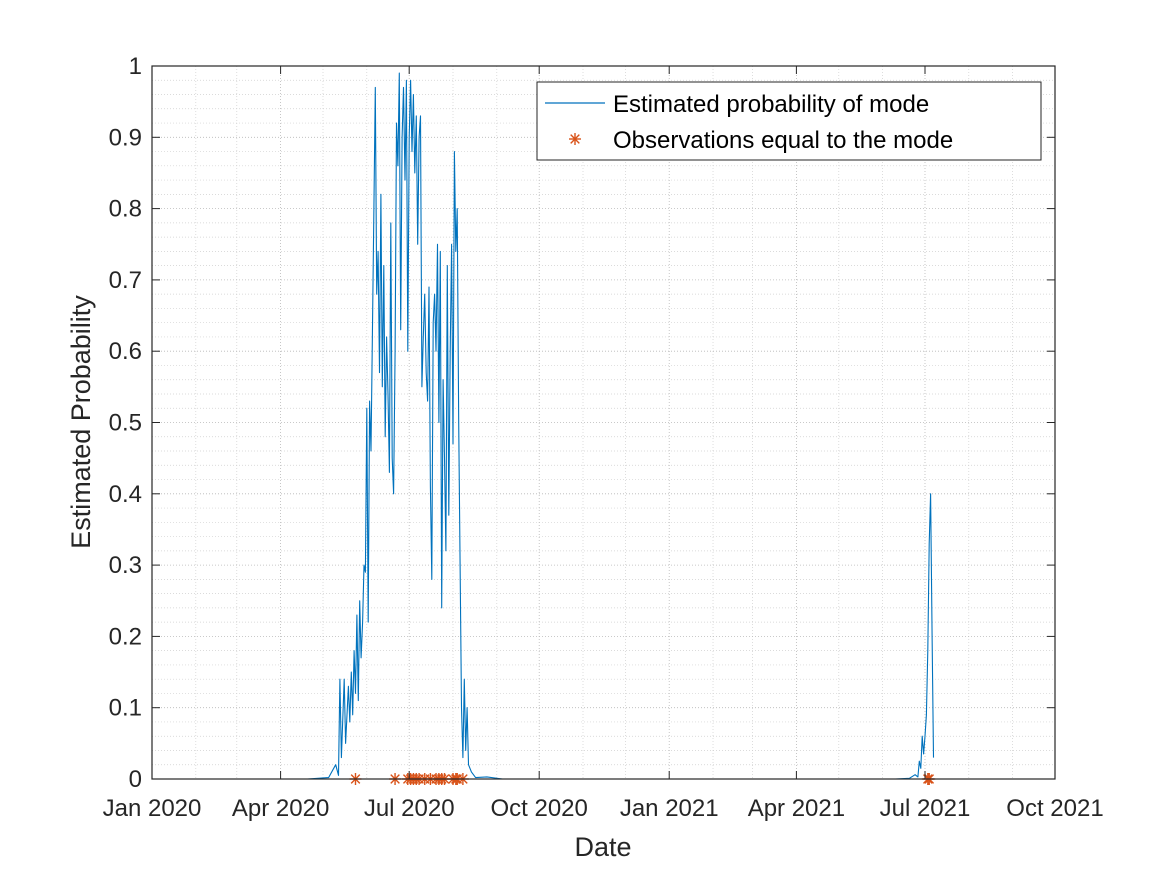 The image size is (1167, 875). I want to click on x-tick-label: Jan 2020, so click(152, 808).